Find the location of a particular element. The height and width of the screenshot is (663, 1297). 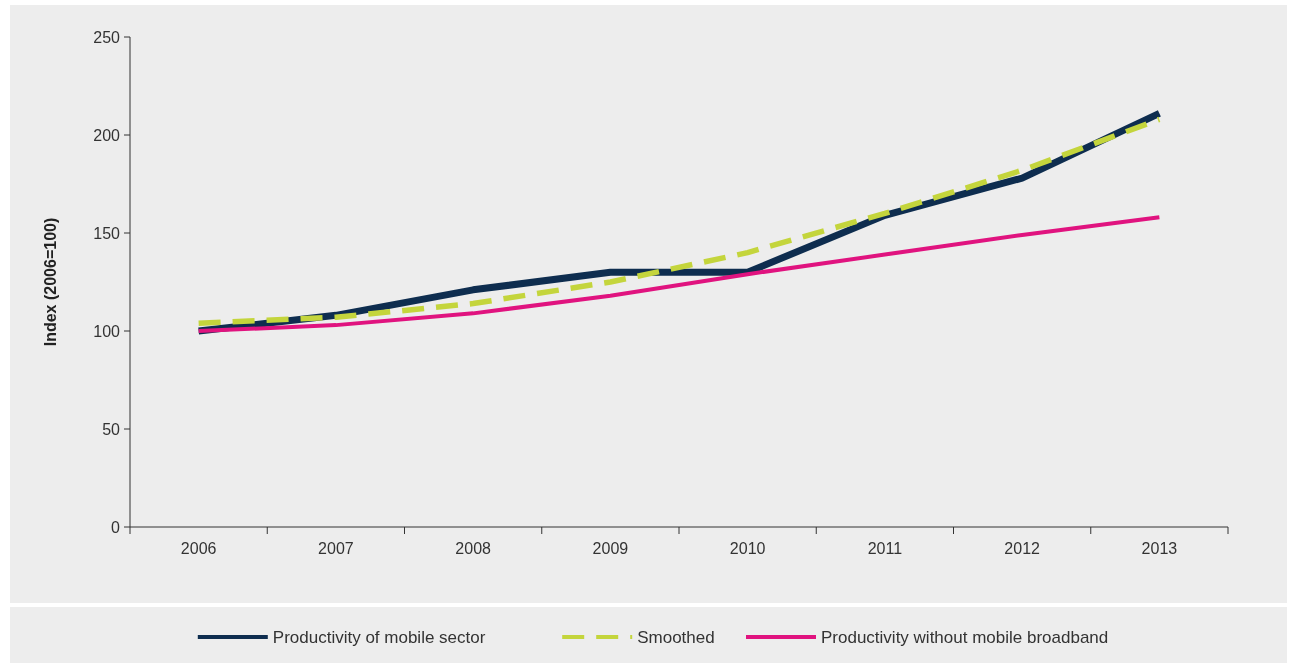

legend-label: Productivity without mobile broadband is located at coordinates (965, 637).